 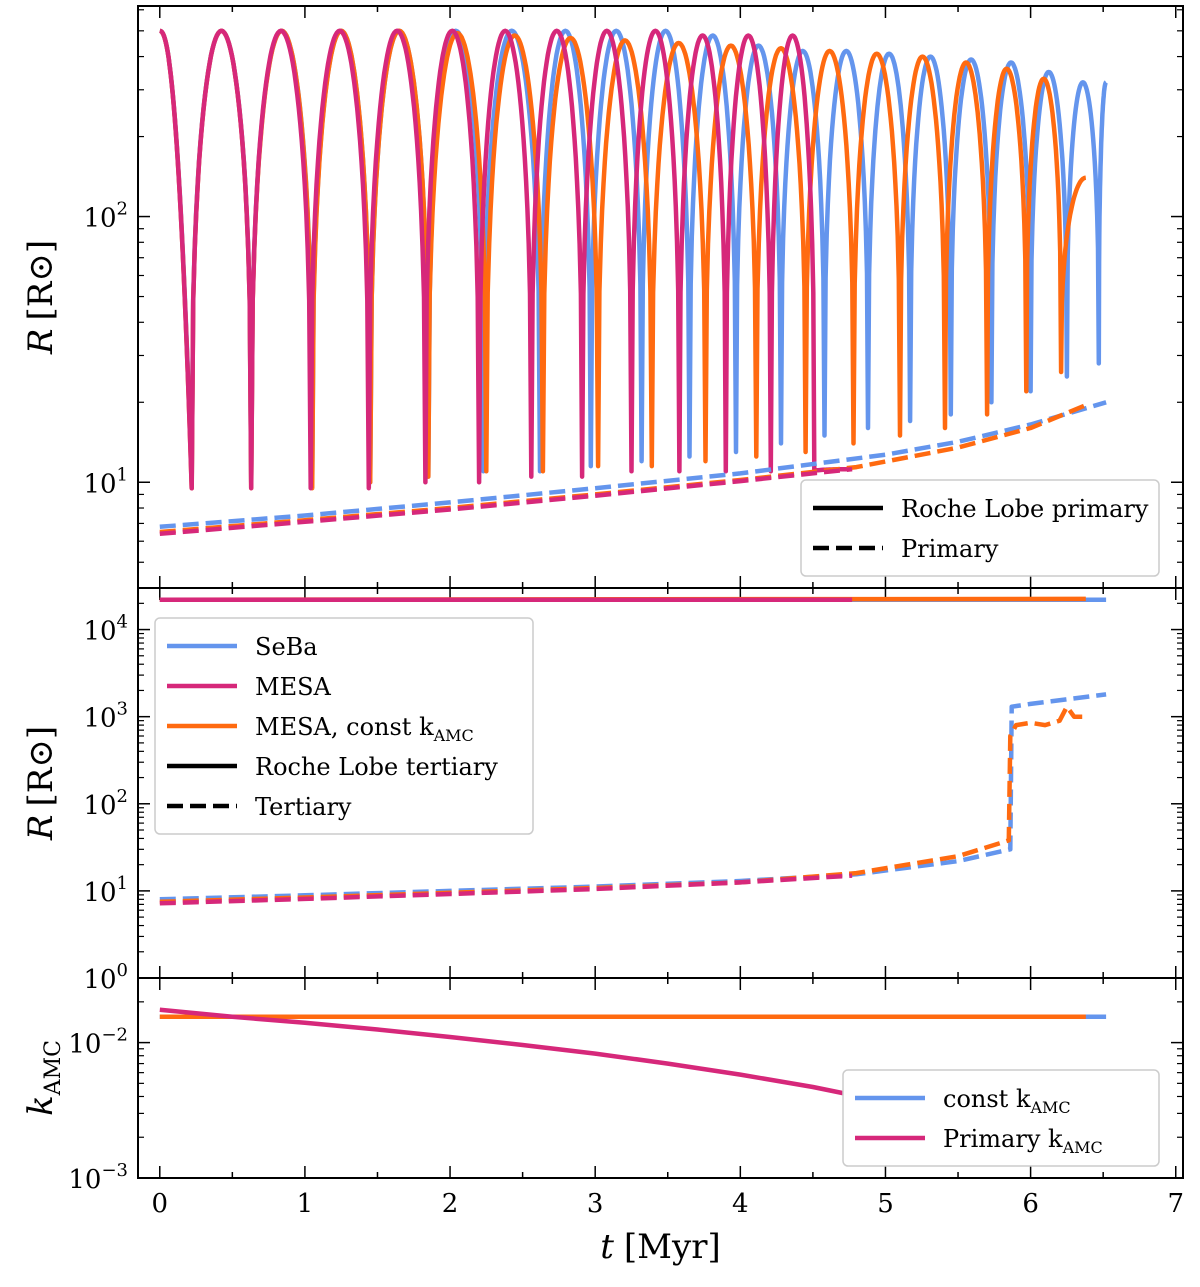 I want to click on legend-label: Roche Lobe primary, so click(x=1025, y=509).